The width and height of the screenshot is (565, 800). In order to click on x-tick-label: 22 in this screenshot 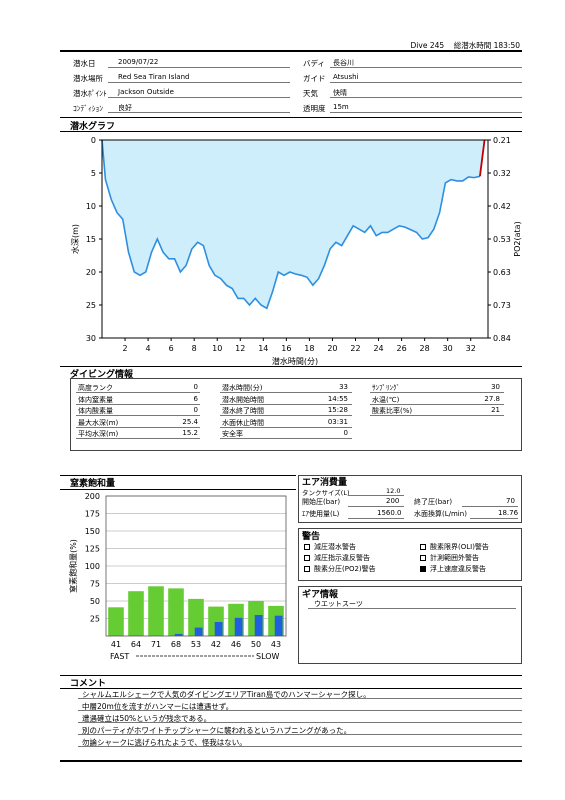, I will do `click(355, 348)`.